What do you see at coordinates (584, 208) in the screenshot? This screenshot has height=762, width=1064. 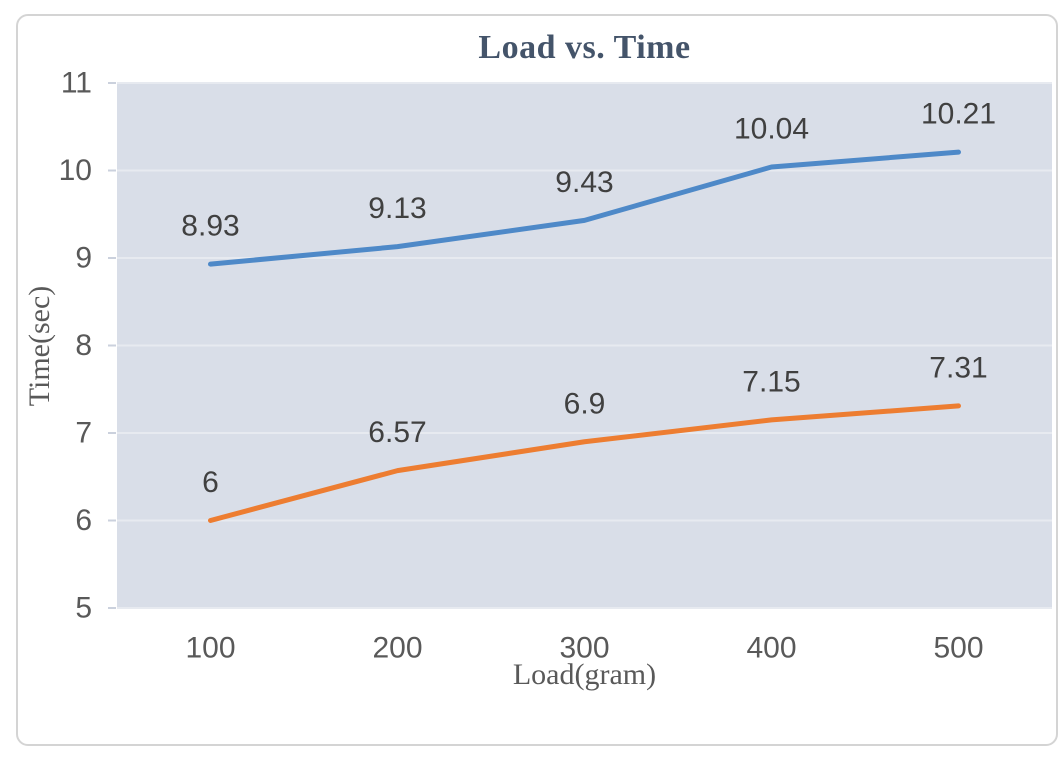 I see `upper-time-series-line` at bounding box center [584, 208].